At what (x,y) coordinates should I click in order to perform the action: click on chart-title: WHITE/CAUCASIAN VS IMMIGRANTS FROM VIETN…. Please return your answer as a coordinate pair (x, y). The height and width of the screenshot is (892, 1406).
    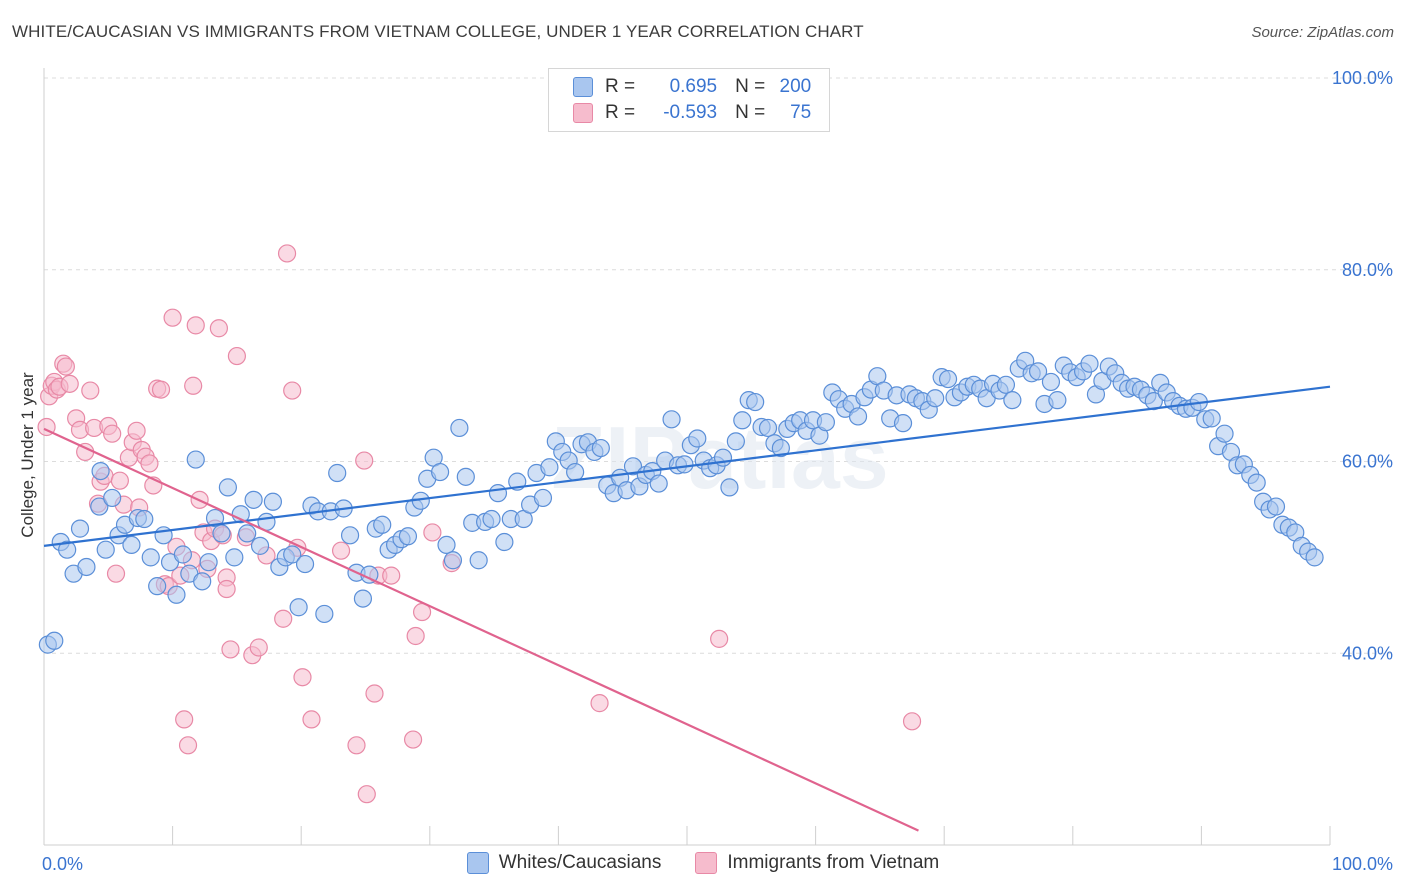
    Looking at the image, I should click on (438, 31).